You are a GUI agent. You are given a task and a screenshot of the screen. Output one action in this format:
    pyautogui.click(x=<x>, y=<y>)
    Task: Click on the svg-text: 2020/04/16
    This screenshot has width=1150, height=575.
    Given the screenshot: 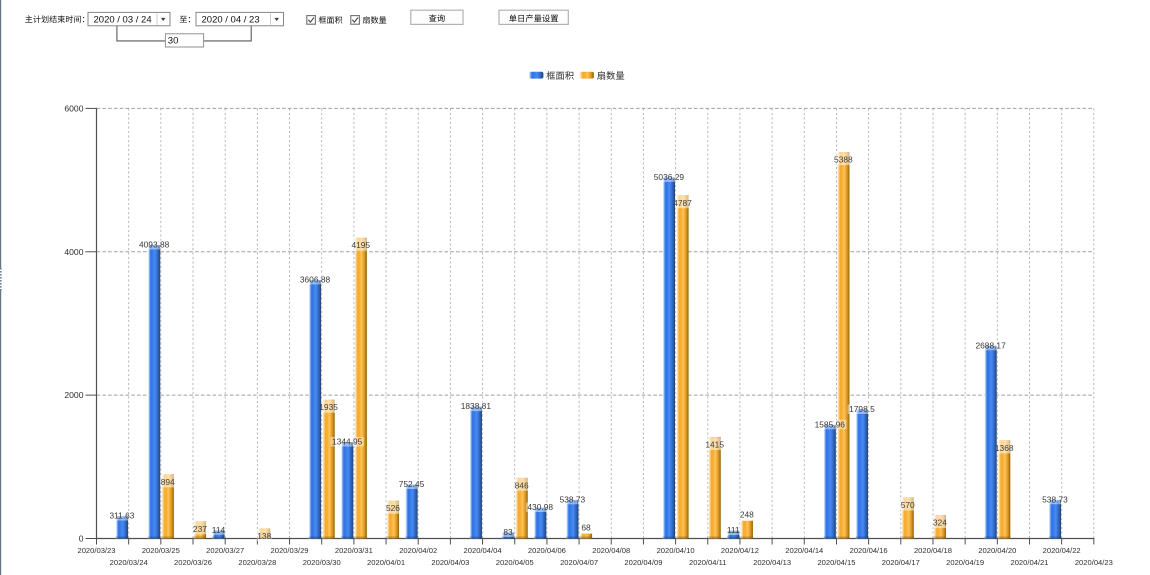 What is the action you would take?
    pyautogui.click(x=869, y=550)
    